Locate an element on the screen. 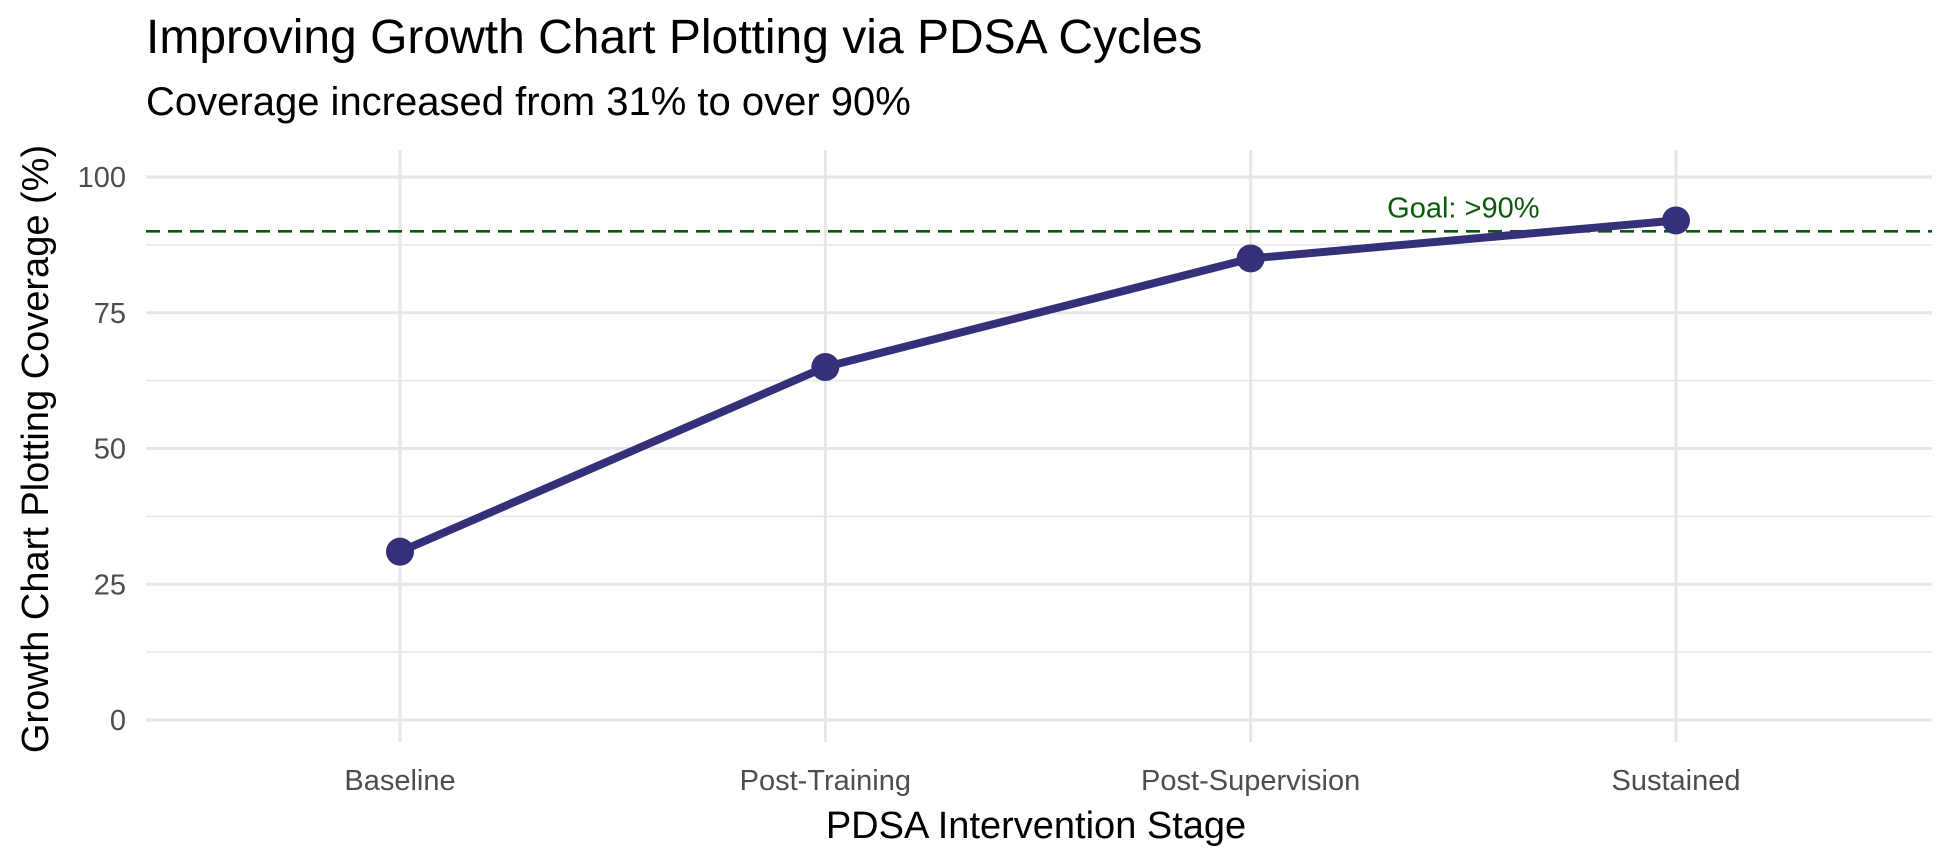  x-tick-label: Sustained is located at coordinates (1676, 781).